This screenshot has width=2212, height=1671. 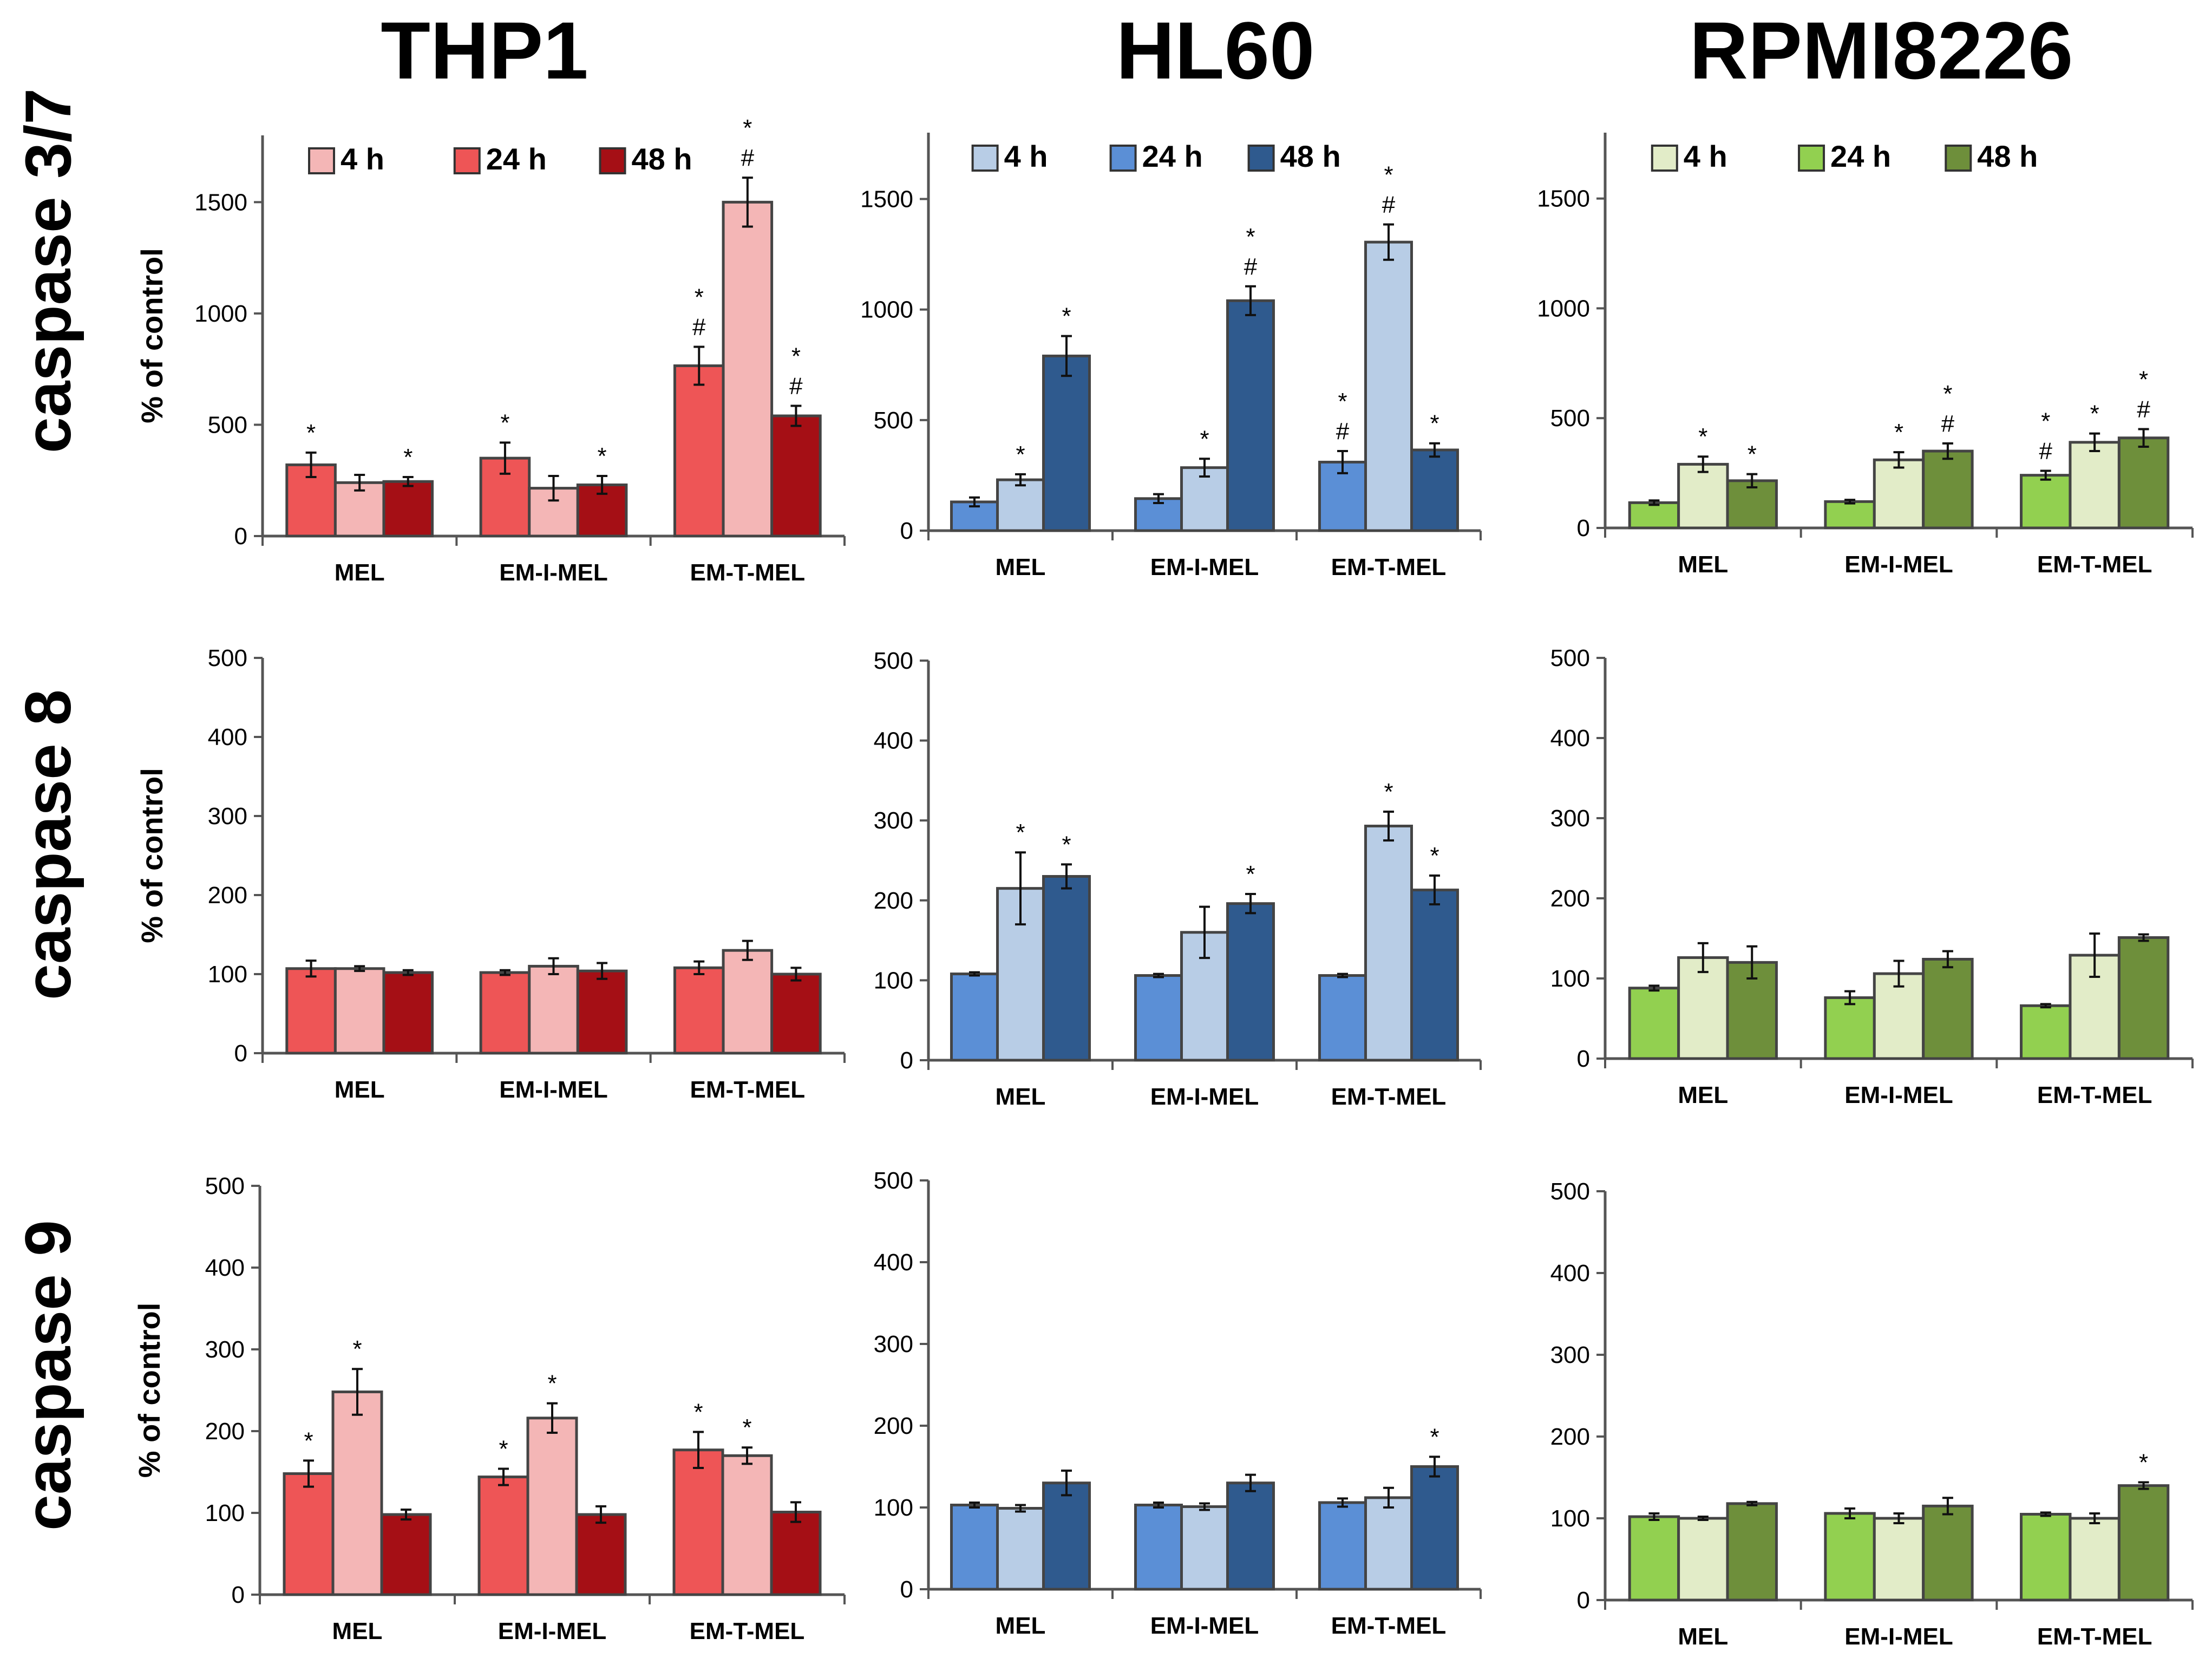 I want to click on panel-rpmi8226-caspase-8: 0 100 200 300 400 500 MEL EM-I-MEL EM-T-MEL, so click(x=1872, y=876).